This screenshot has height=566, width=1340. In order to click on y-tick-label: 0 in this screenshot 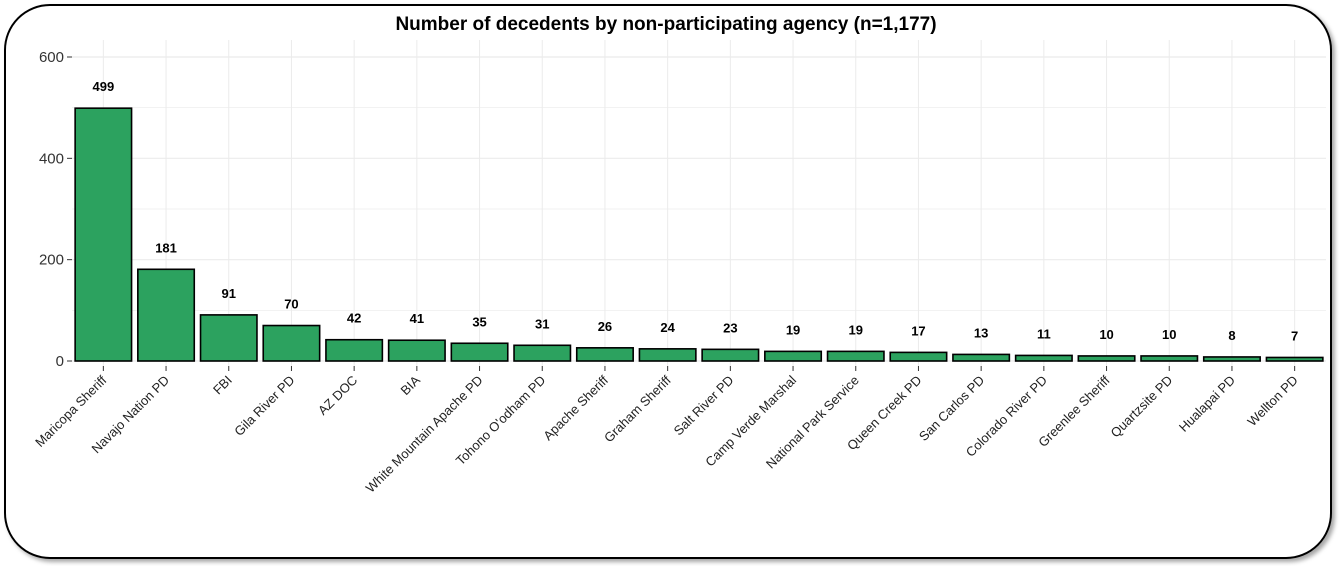, I will do `click(60, 361)`.